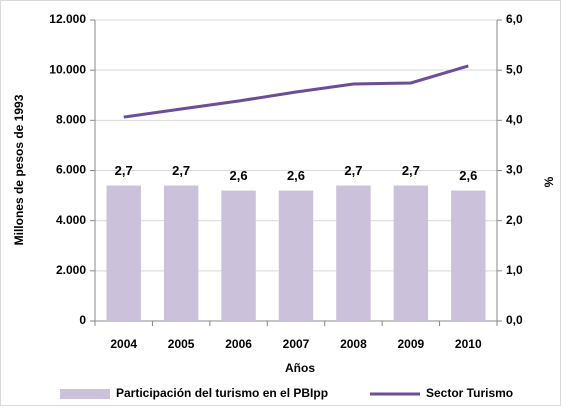 This screenshot has width=561, height=411. What do you see at coordinates (514, 220) in the screenshot?
I see `y2-tick-label: 2,0` at bounding box center [514, 220].